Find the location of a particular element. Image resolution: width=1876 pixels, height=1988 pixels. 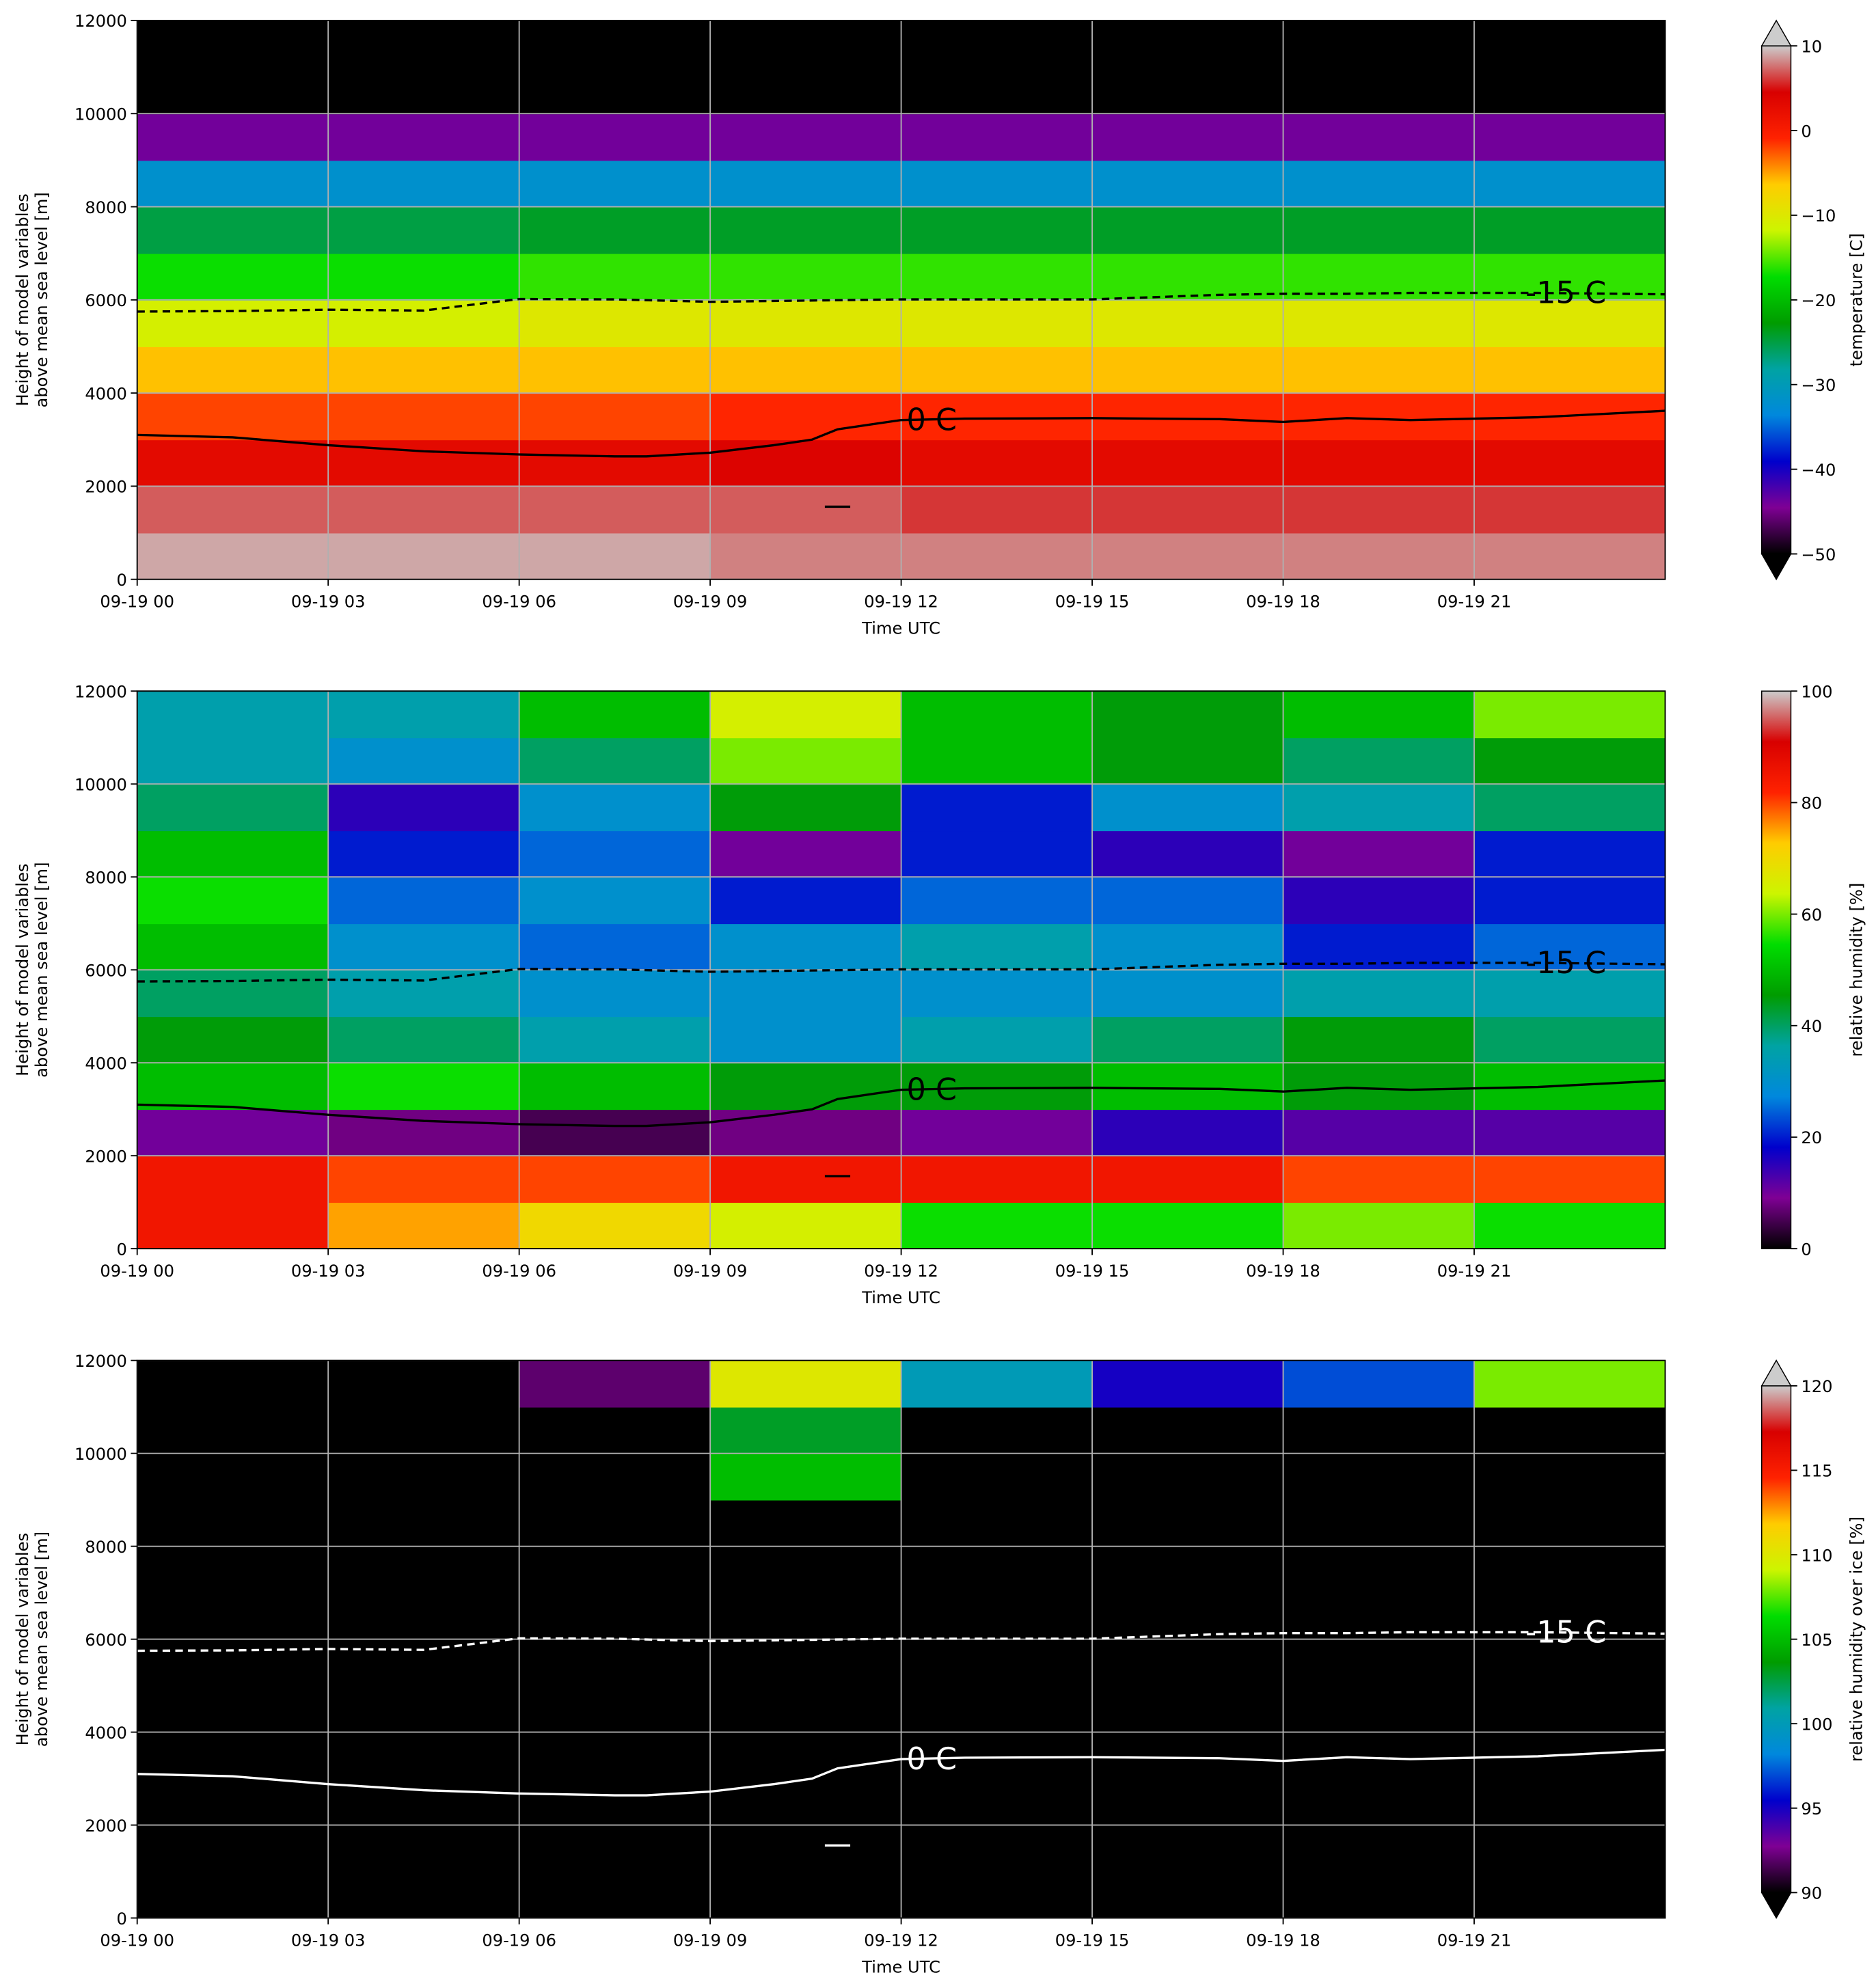

colorbar-tick-label: 100 is located at coordinates (1816, 1724).